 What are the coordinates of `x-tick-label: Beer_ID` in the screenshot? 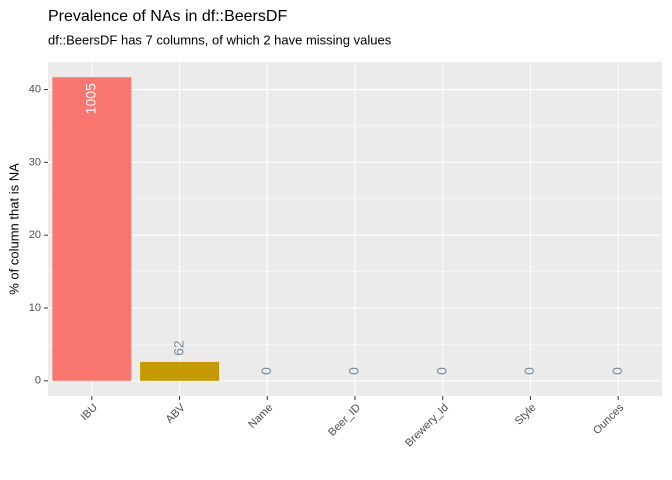 It's located at (344, 420).